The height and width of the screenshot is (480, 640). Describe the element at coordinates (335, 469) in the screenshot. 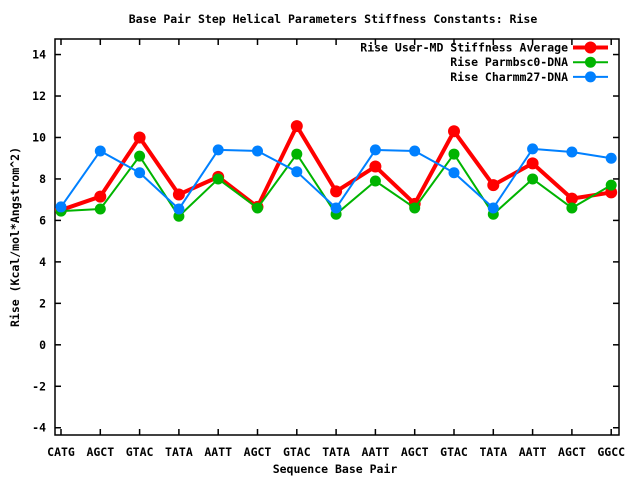

I see `x-axis-label: Sequence Base Pair` at that location.